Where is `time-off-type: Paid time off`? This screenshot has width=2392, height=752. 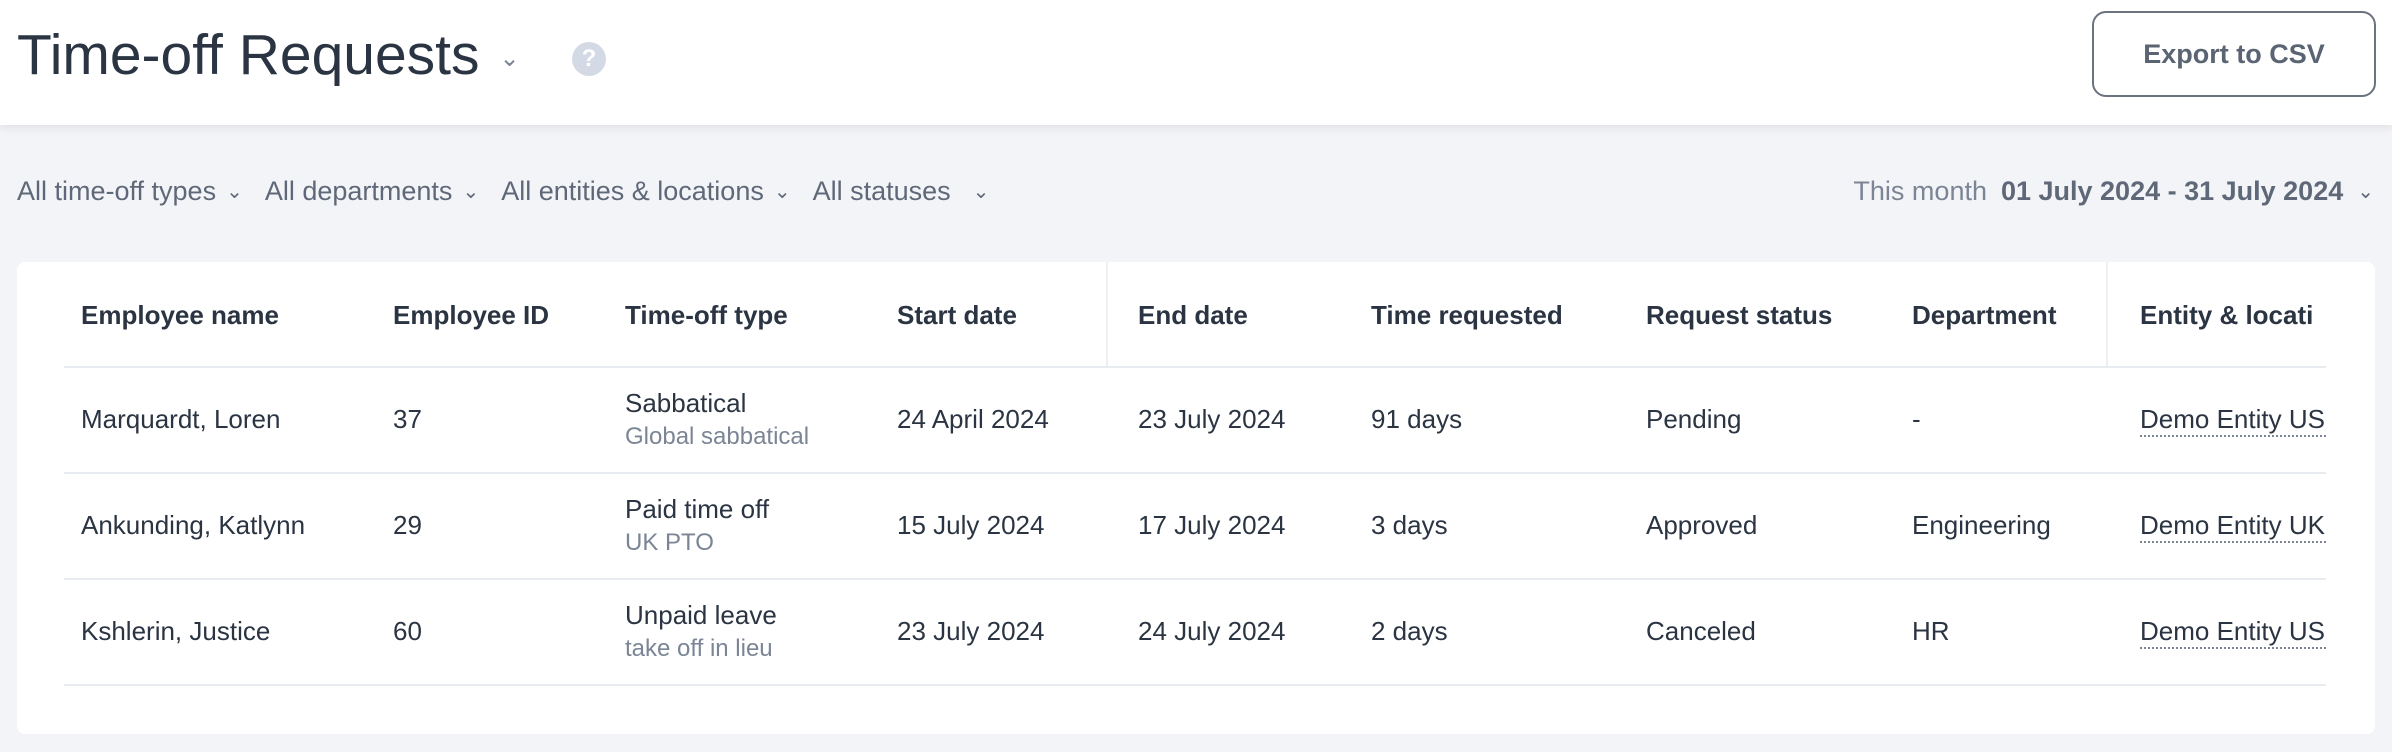 time-off-type: Paid time off is located at coordinates (697, 509).